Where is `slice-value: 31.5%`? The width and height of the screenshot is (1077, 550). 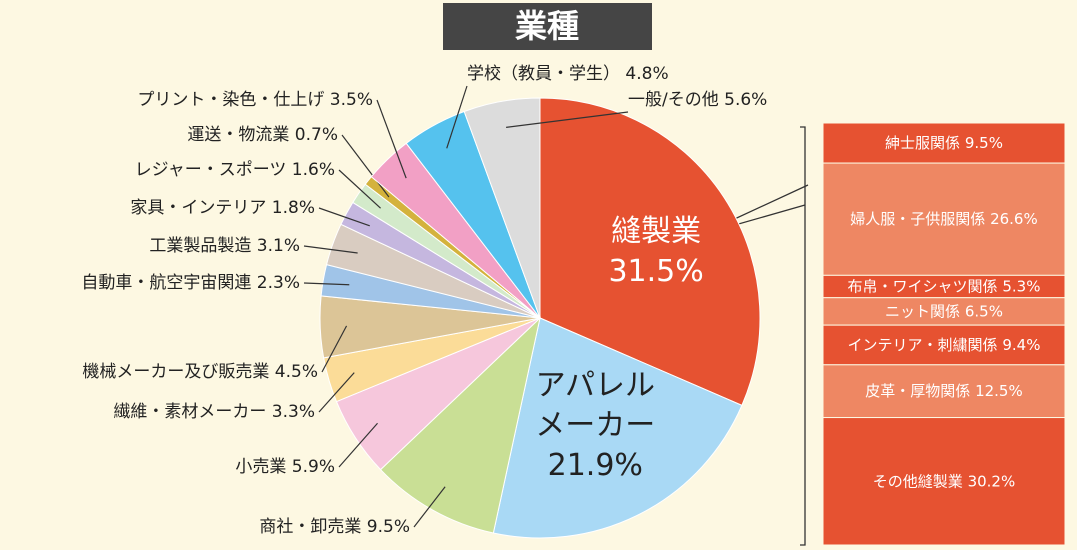 slice-value: 31.5% is located at coordinates (656, 271).